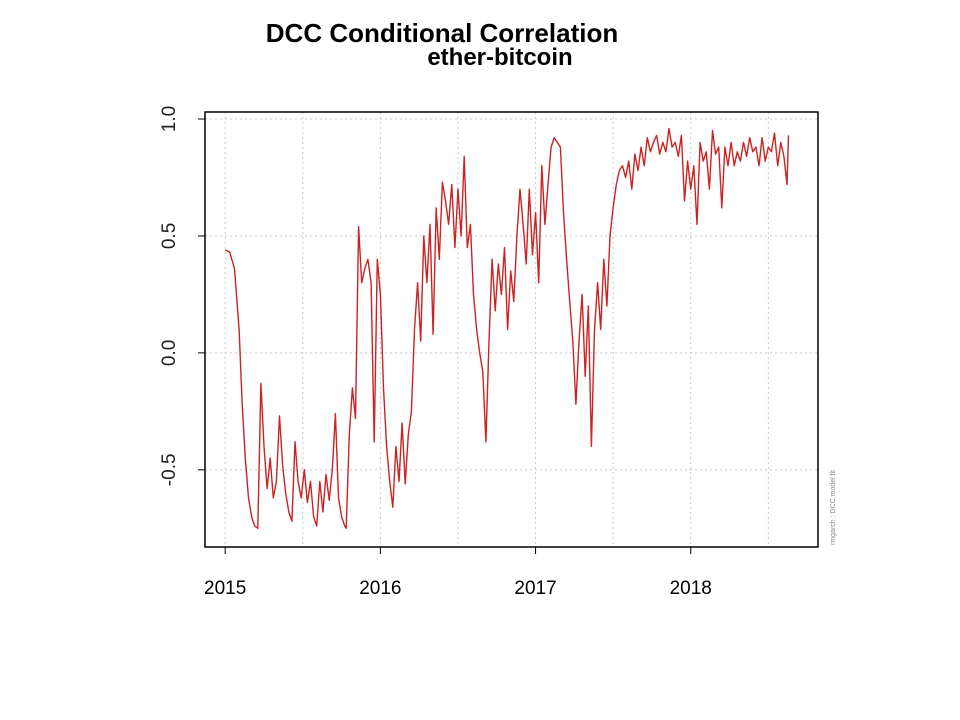 This screenshot has width=960, height=720. What do you see at coordinates (500, 57) in the screenshot?
I see `chart-subtitle: ether-bitcoin` at bounding box center [500, 57].